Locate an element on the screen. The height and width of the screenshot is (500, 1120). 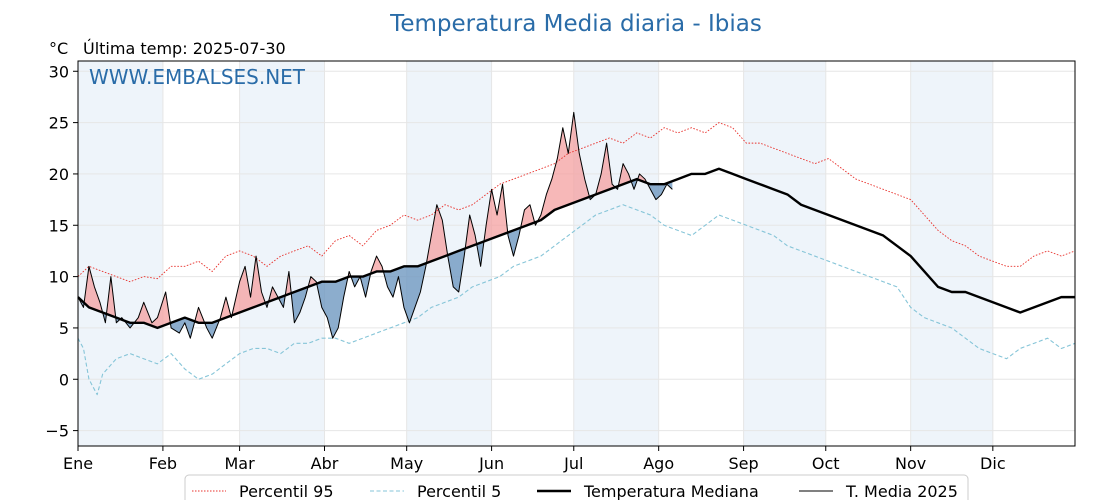
x-tick-label: Jul is located at coordinates (573, 463).